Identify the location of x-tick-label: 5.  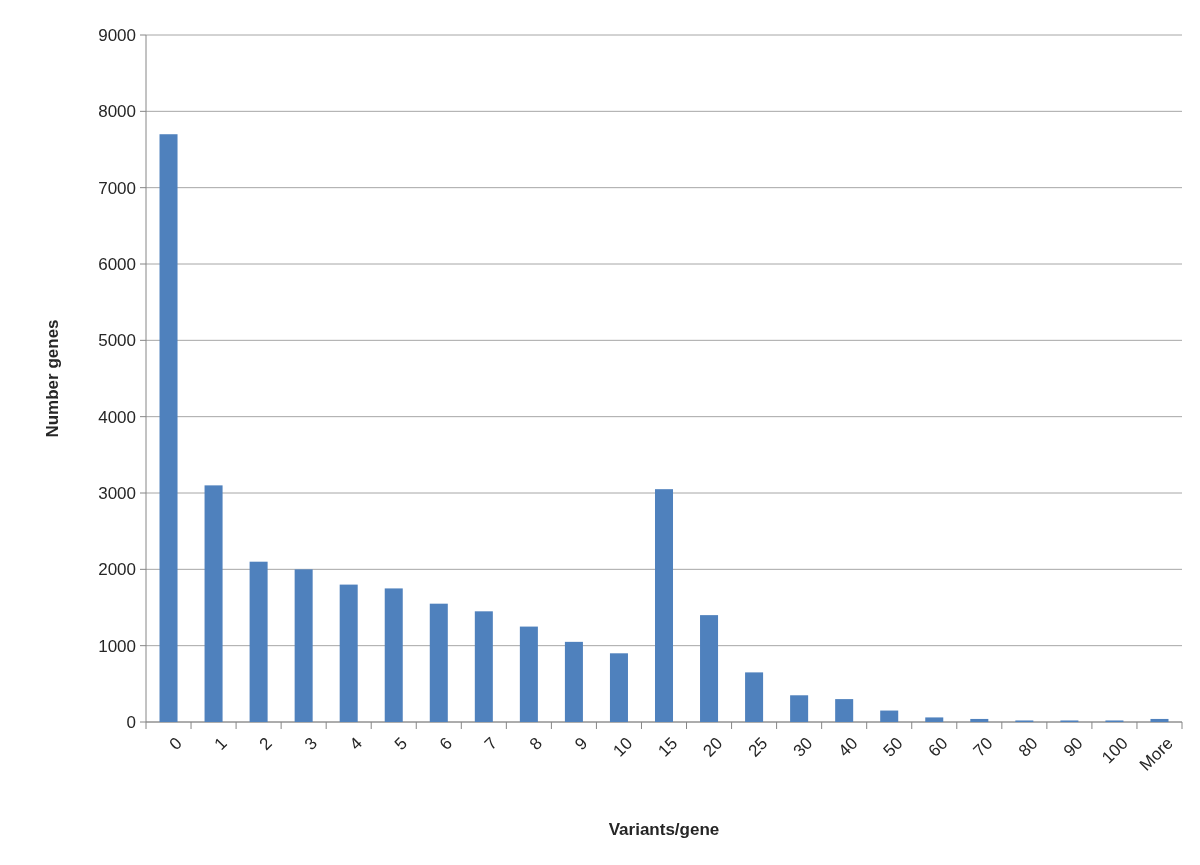
(400, 743).